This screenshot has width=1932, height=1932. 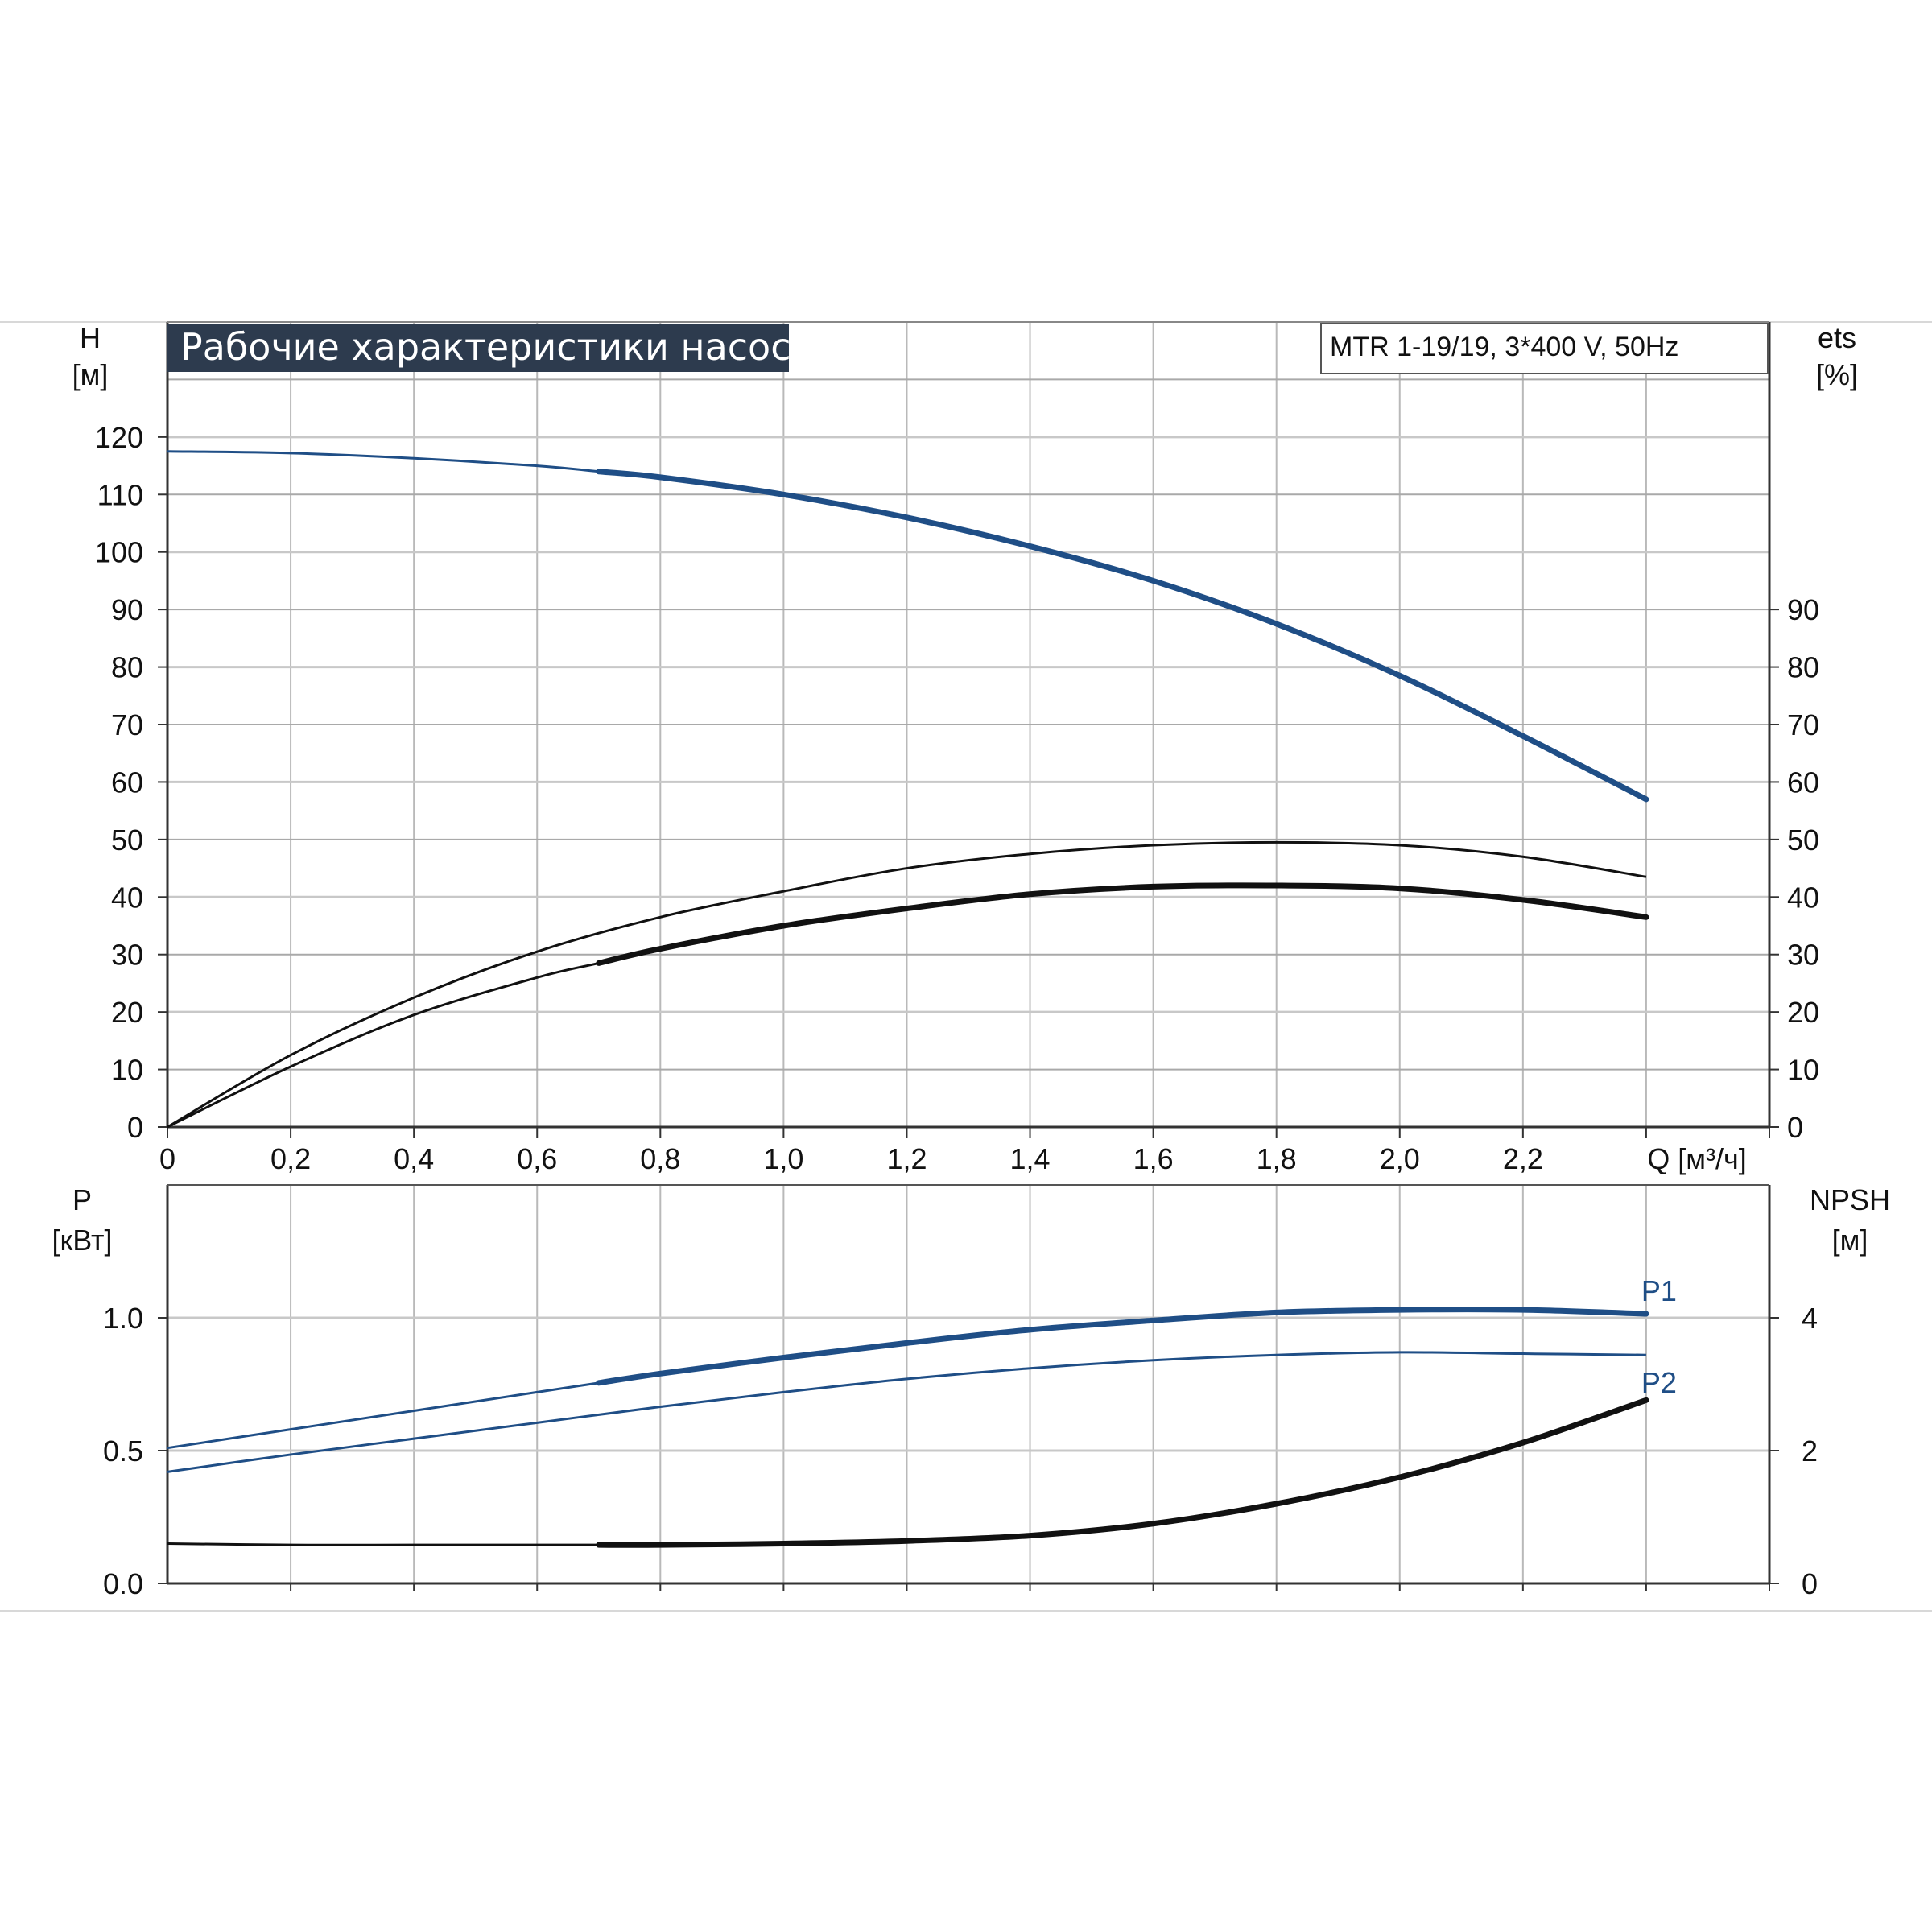 What do you see at coordinates (90, 374) in the screenshot?
I see `y-left-label-unit: [м]` at bounding box center [90, 374].